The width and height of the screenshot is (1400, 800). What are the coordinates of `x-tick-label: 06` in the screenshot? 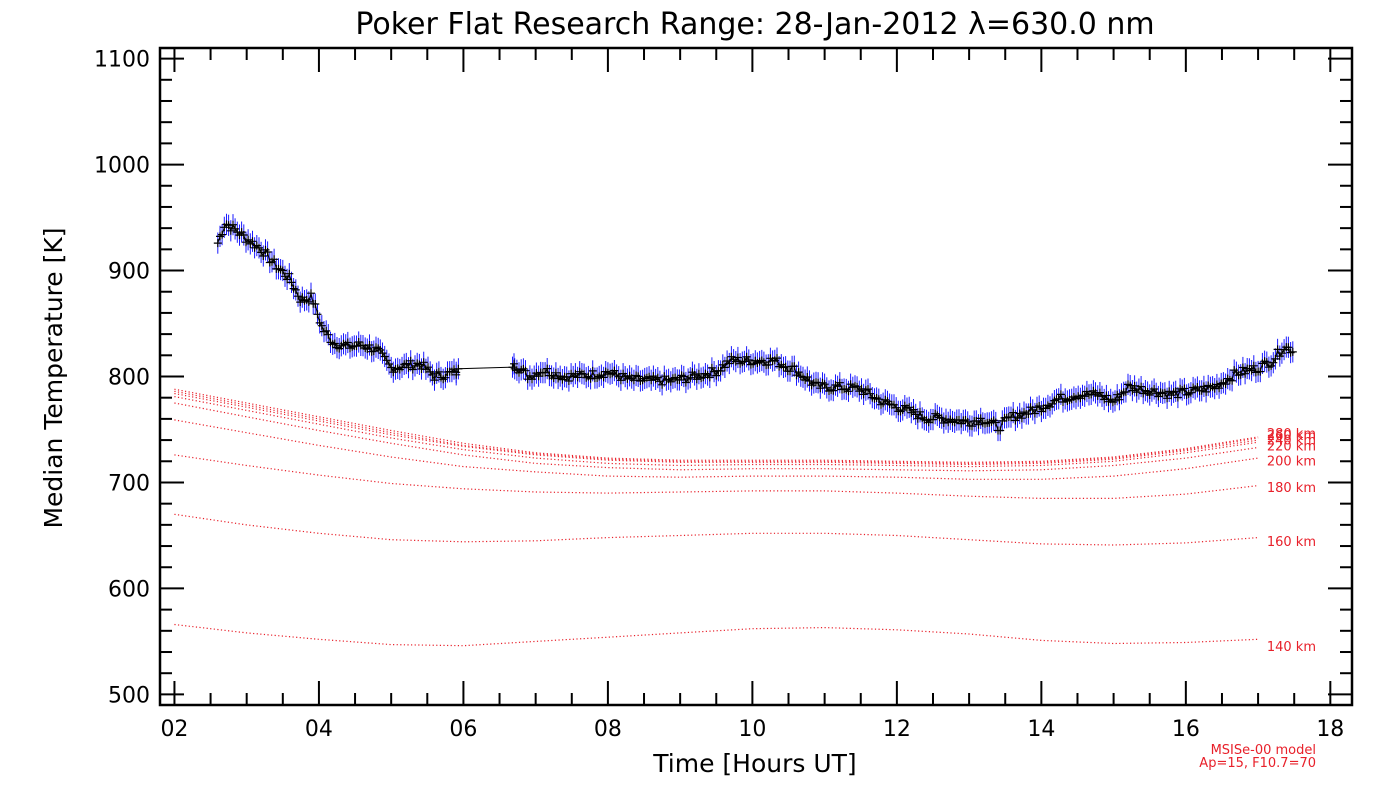 It's located at (463, 729).